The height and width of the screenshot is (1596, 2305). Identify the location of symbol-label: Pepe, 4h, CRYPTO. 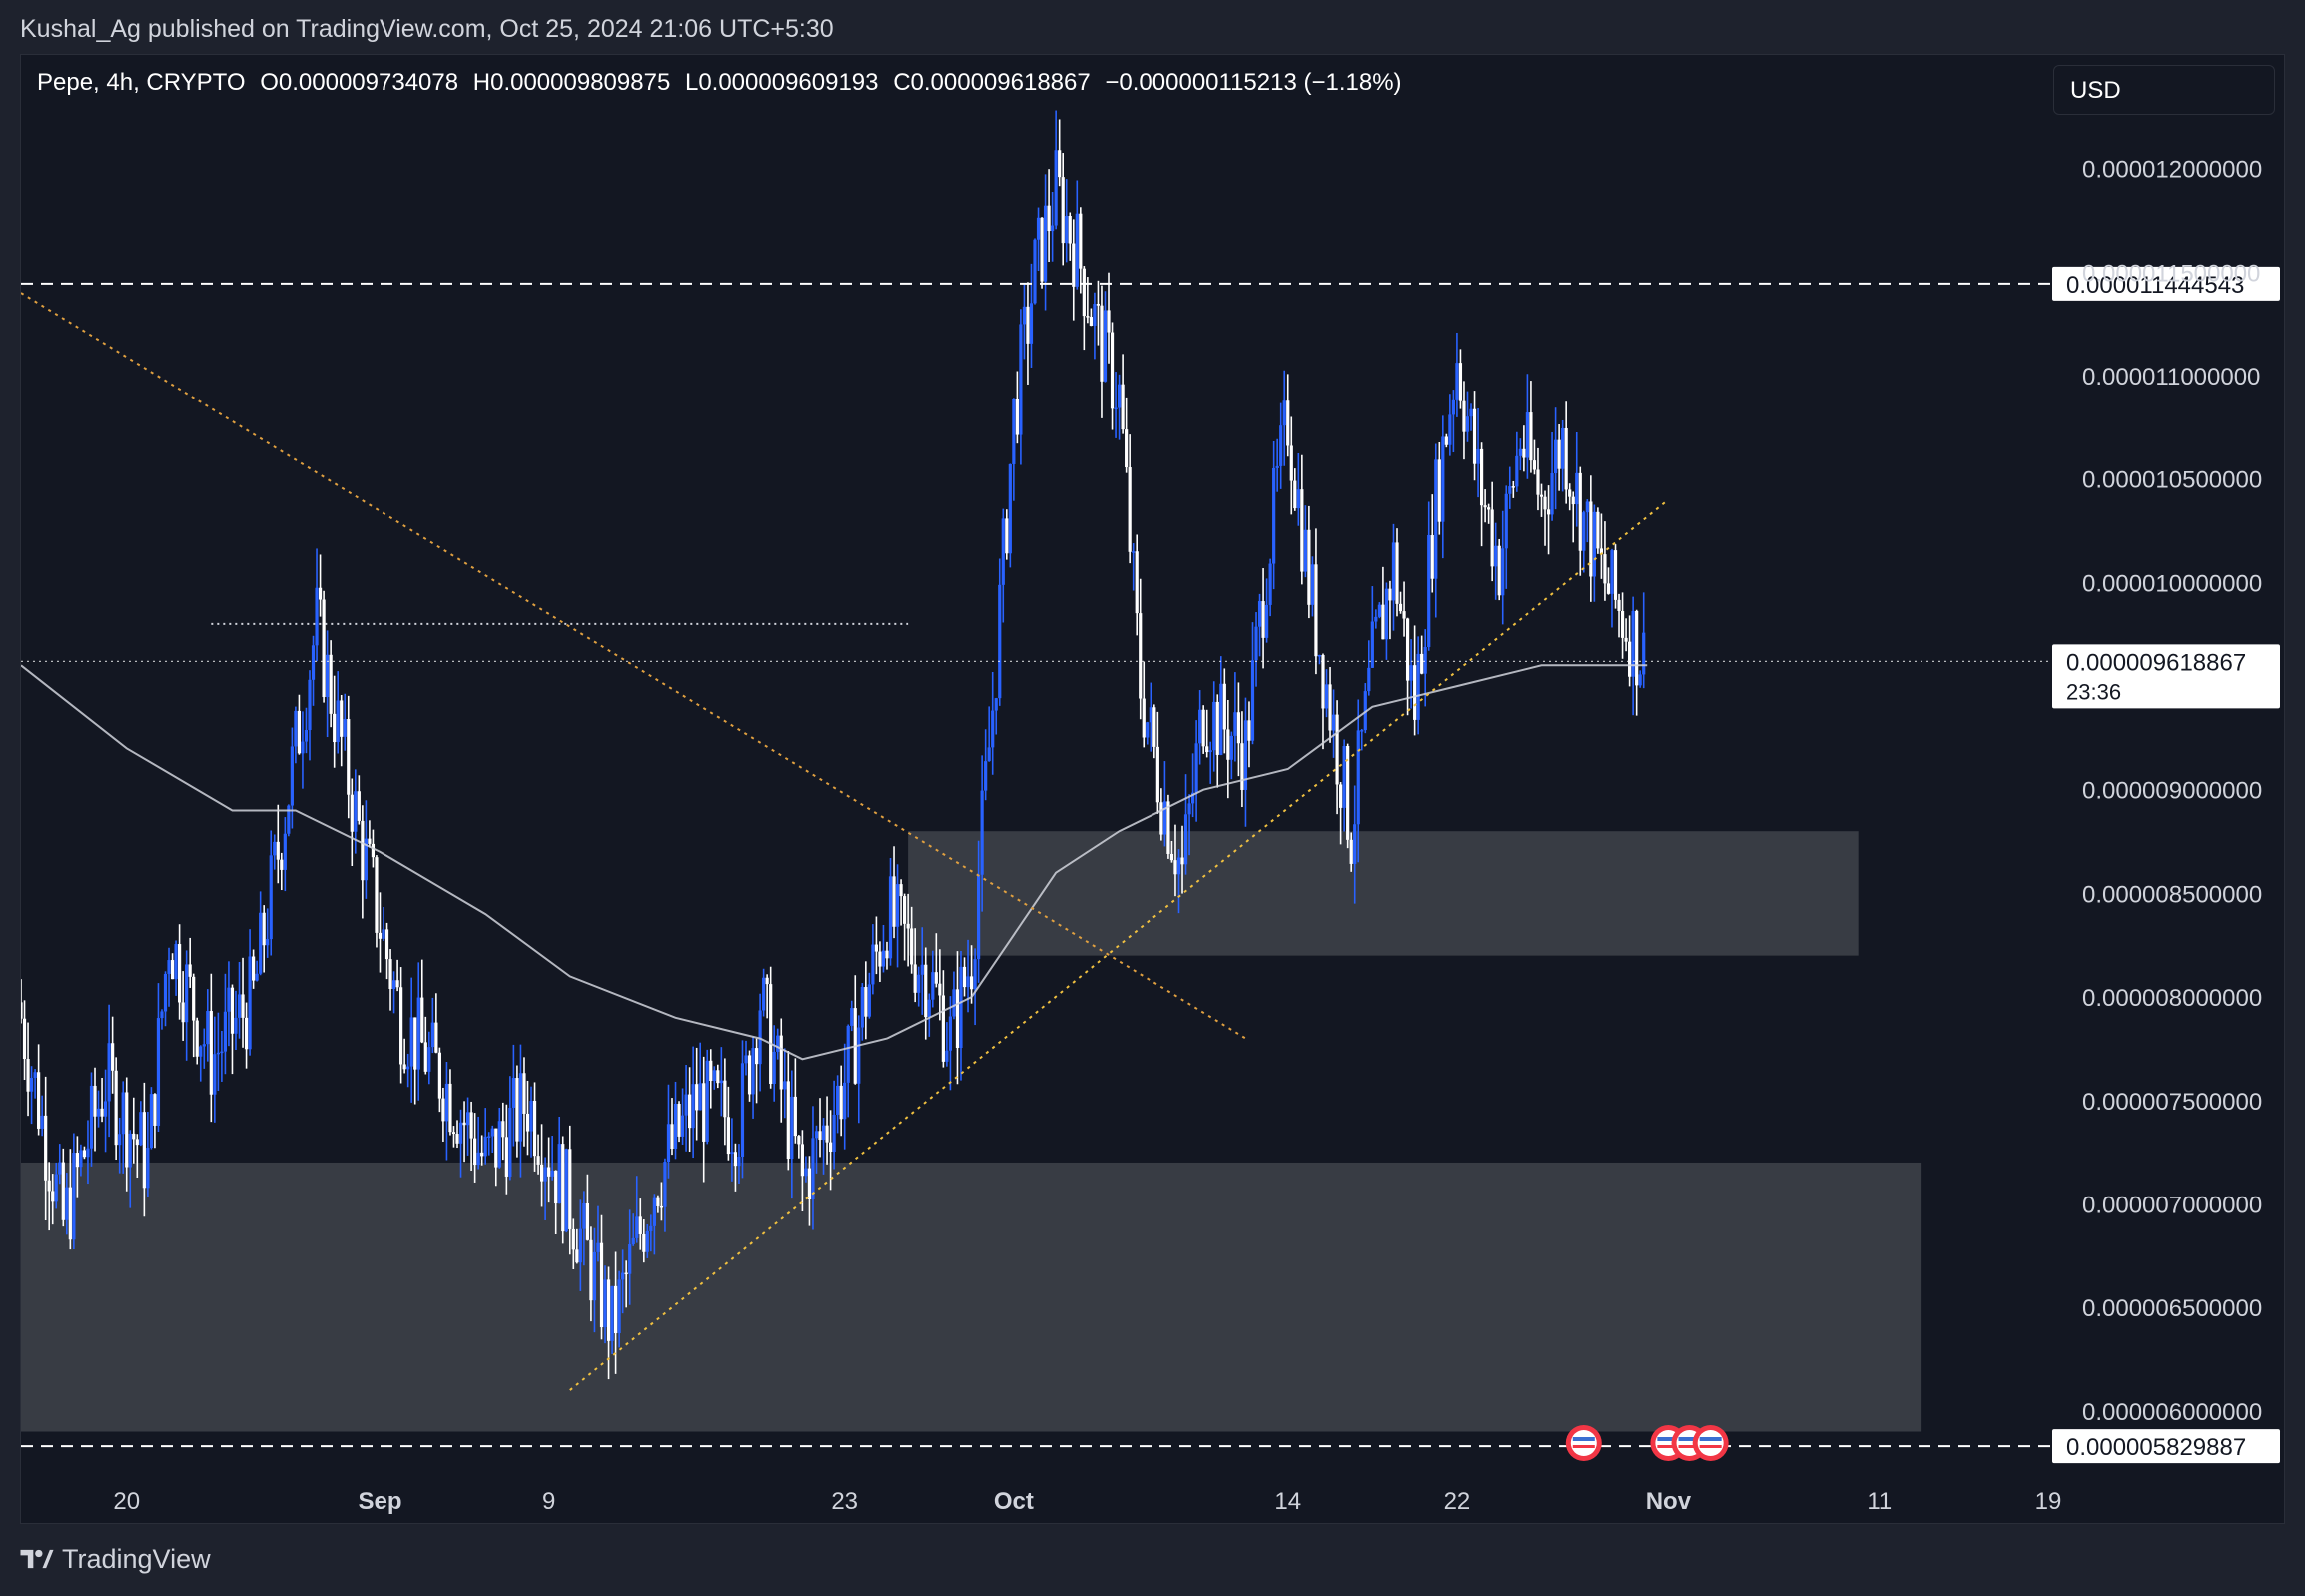
(141, 82).